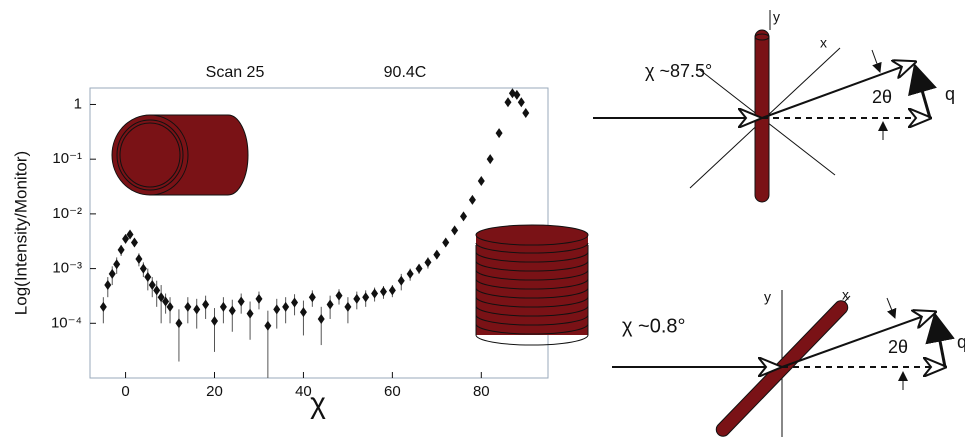 Image resolution: width=965 pixels, height=437 pixels. What do you see at coordinates (392, 391) in the screenshot?
I see `x-tick-label: 60` at bounding box center [392, 391].